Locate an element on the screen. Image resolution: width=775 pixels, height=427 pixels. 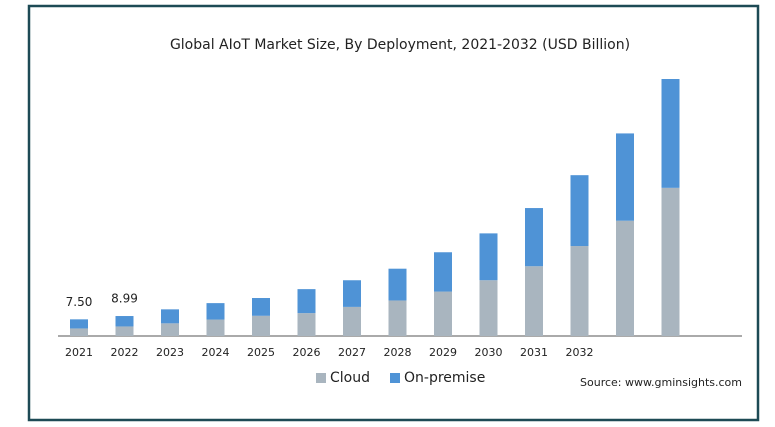
legend-label: On-premise is located at coordinates (444, 378).